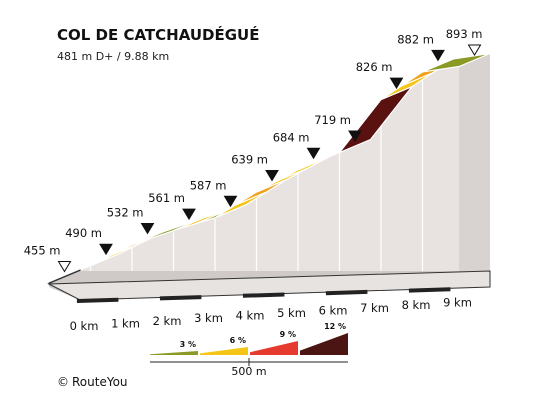  What do you see at coordinates (291, 313) in the screenshot?
I see `km-tick-label: 5 km` at bounding box center [291, 313].